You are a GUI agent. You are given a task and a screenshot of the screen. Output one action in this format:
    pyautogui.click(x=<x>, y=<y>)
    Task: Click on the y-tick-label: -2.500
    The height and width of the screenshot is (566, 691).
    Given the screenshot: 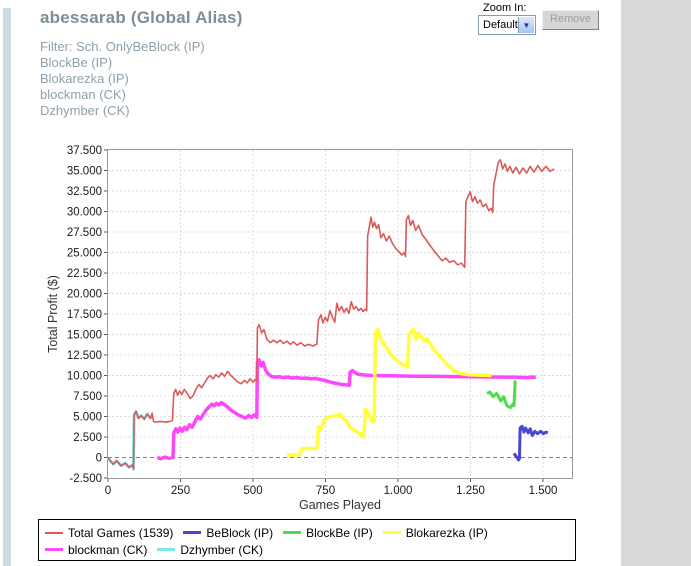 What is the action you would take?
    pyautogui.click(x=85, y=479)
    